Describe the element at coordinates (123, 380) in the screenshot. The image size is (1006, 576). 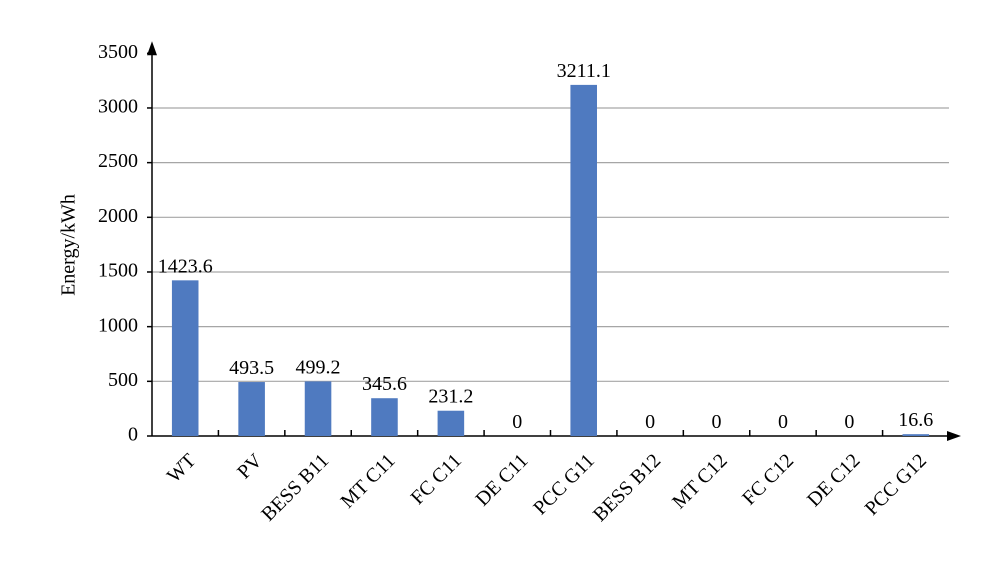
I see `y-tick-label: 500` at that location.